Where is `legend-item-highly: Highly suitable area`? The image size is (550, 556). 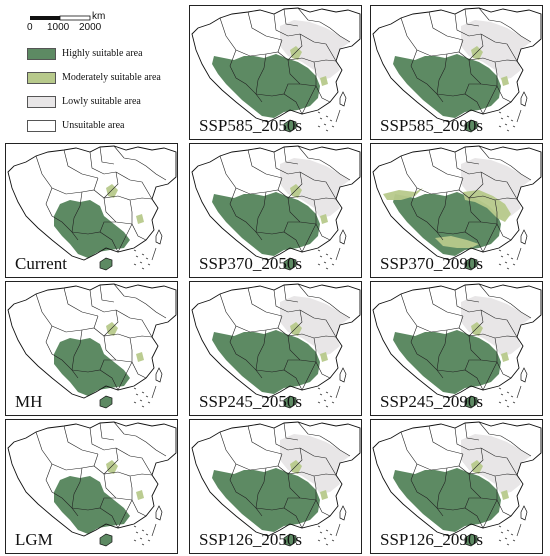 legend-item-highly: Highly suitable area is located at coordinates (107, 55).